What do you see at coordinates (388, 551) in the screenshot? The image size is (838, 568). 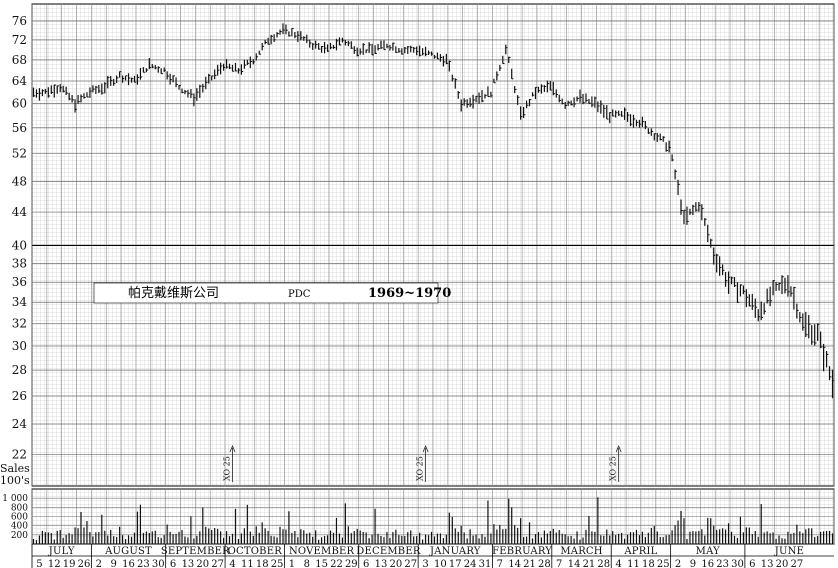 I see `month-label: DECEMBER` at bounding box center [388, 551].